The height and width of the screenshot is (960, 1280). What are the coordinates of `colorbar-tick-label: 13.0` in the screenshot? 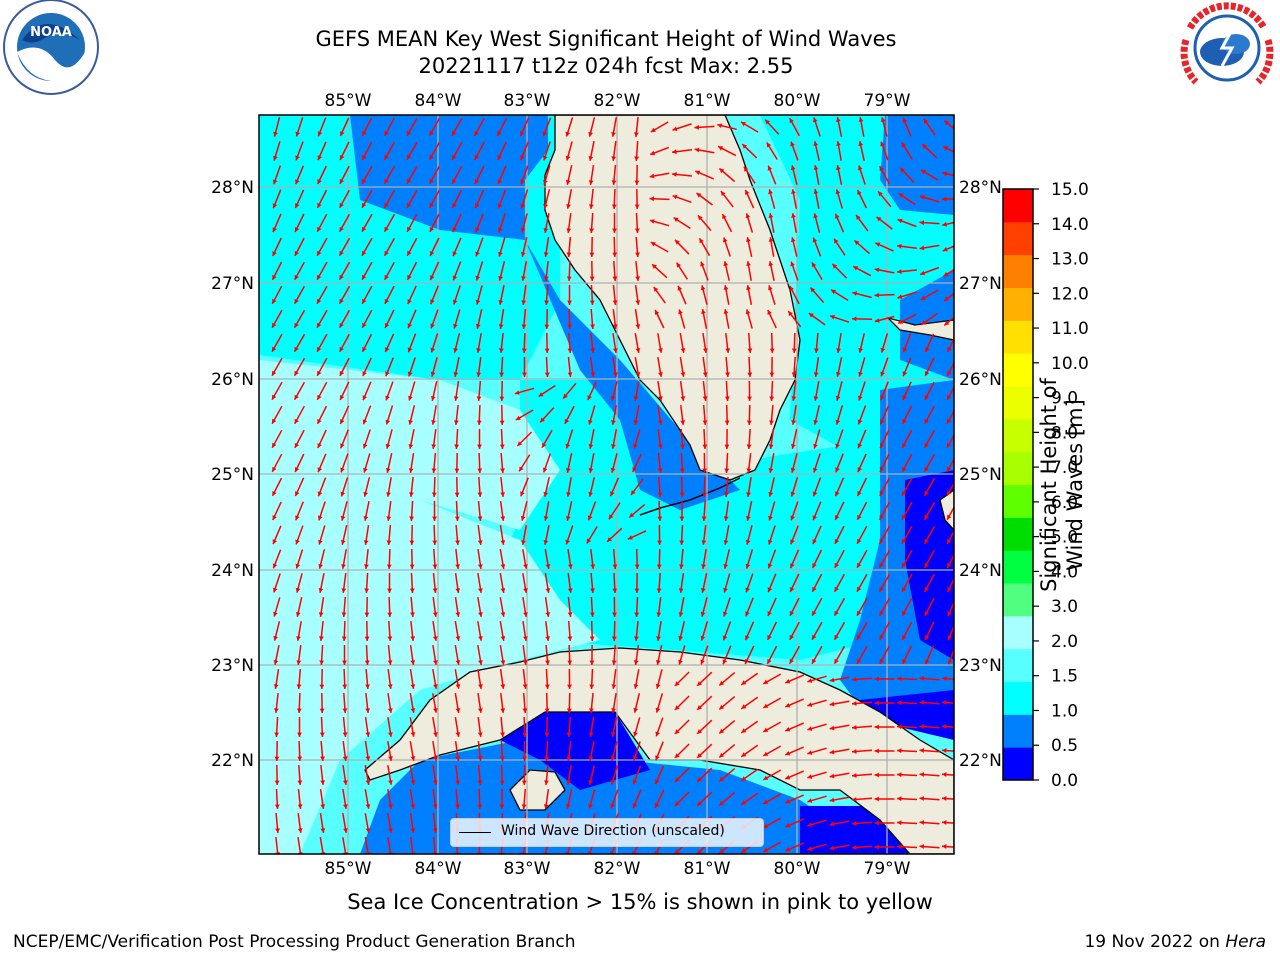 It's located at (1070, 260).